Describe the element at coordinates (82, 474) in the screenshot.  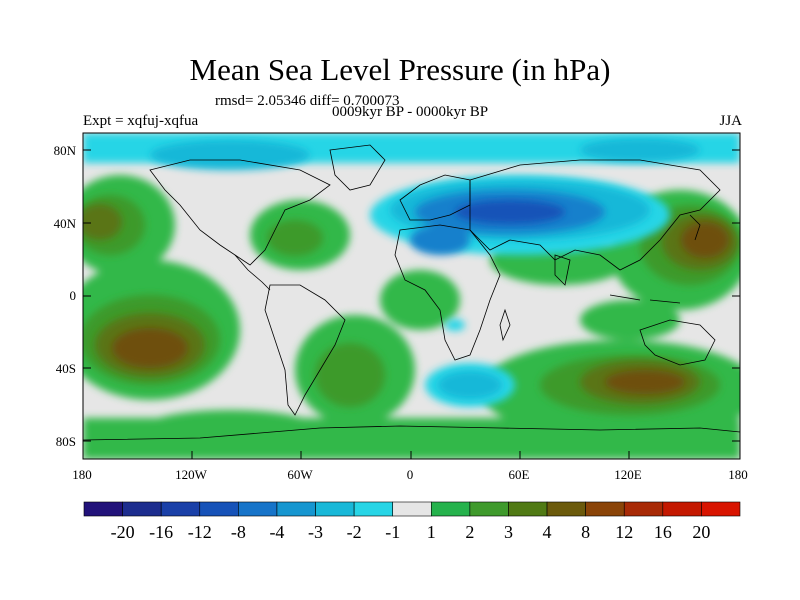
I see `lon-label-180w: 180` at that location.